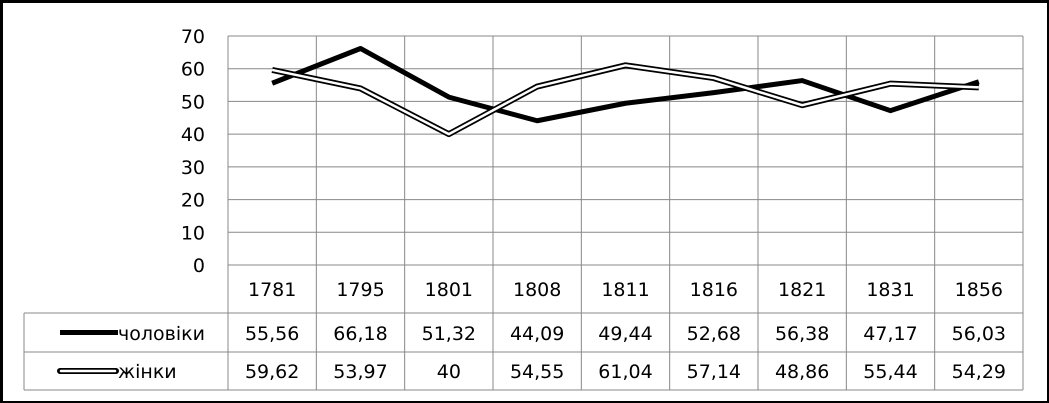 The height and width of the screenshot is (403, 1049). What do you see at coordinates (714, 372) in the screenshot?
I see `data-label: 57,14` at bounding box center [714, 372].